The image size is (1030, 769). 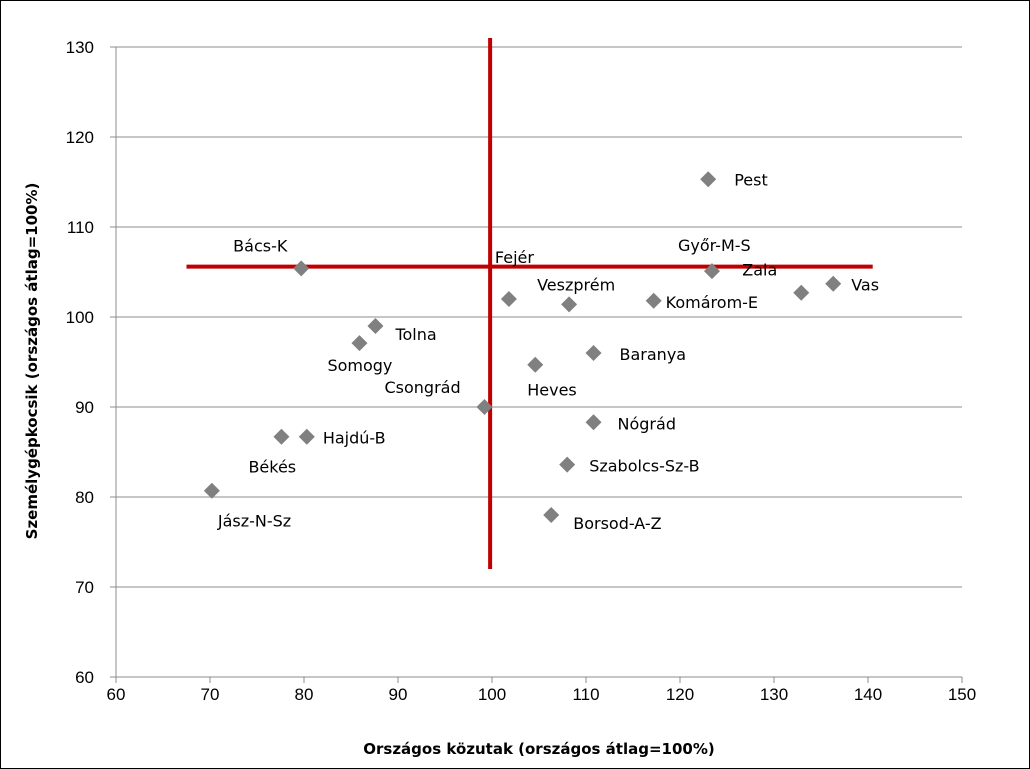 I want to click on y-tick-label-90: 90, so click(x=84, y=407).